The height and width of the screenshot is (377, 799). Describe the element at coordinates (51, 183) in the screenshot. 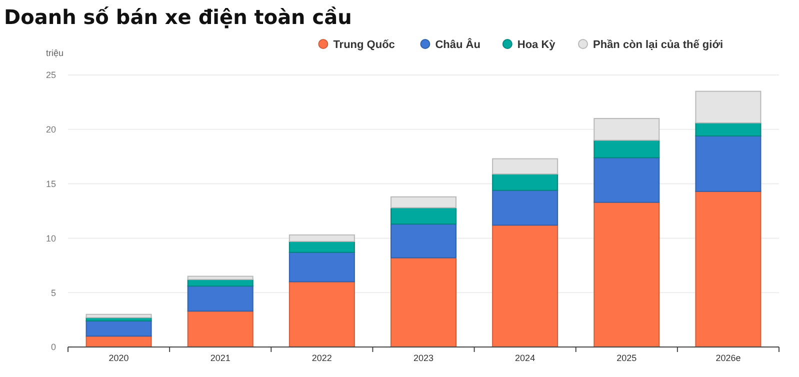

I see `y-tick-label: 15` at that location.